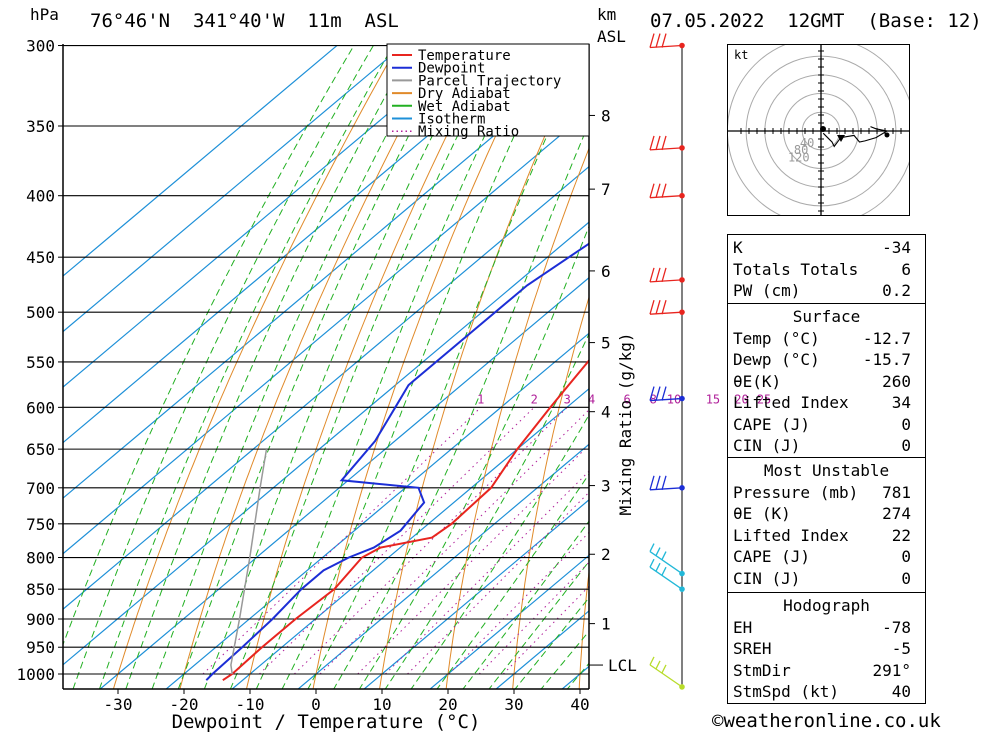  I want to click on hodograph-label: EH, so click(743, 627).